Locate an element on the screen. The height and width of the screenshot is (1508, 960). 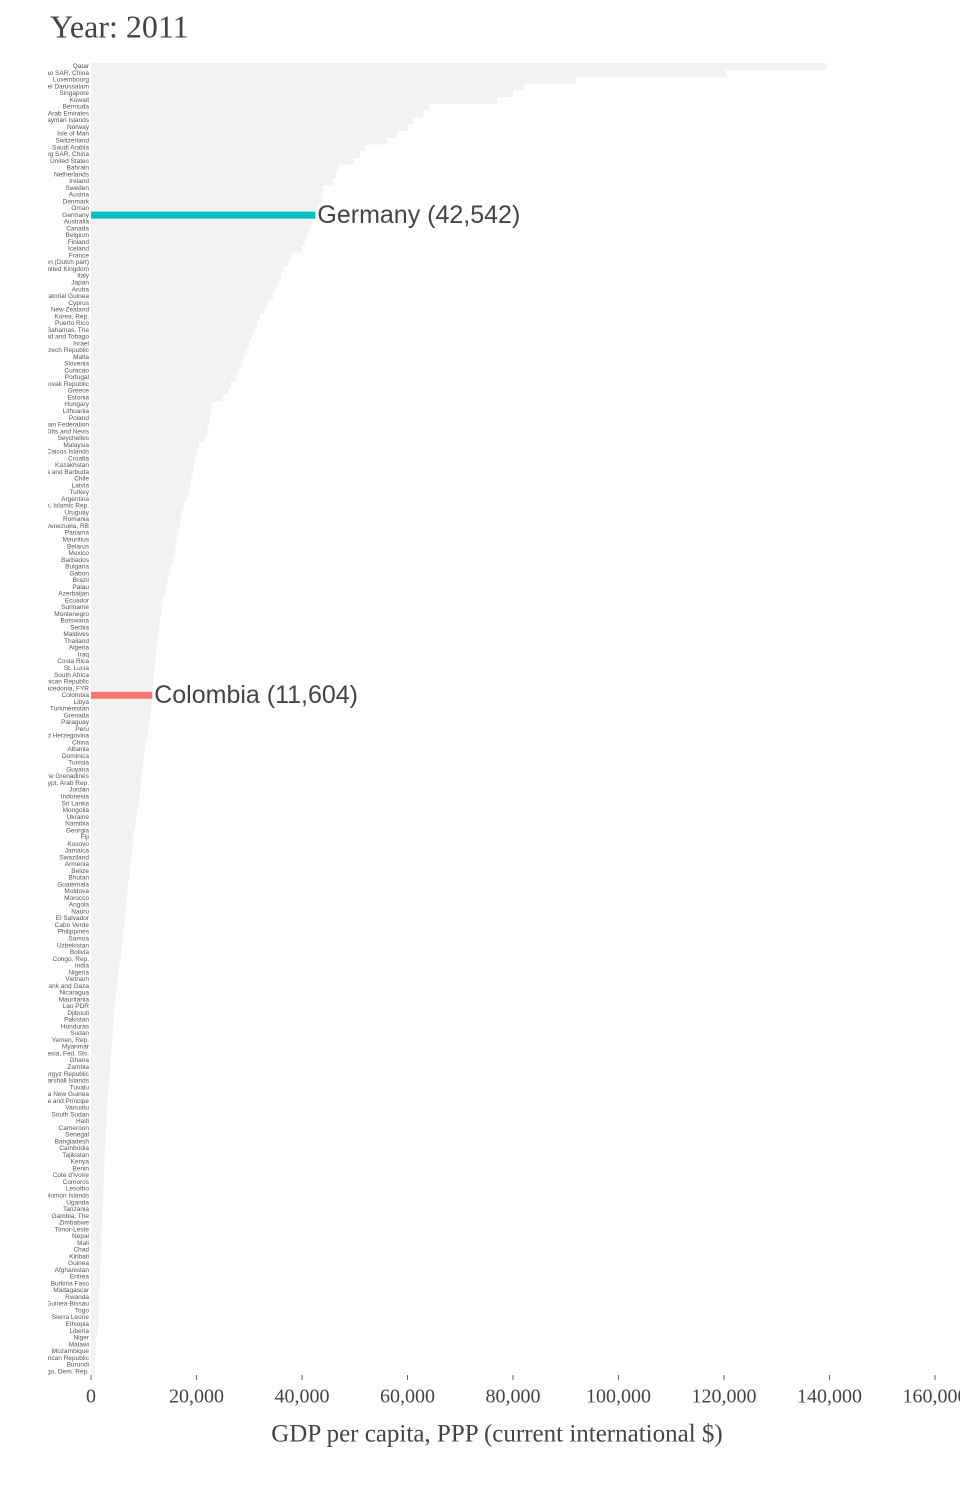
category-label: Kosovo is located at coordinates (78, 844).